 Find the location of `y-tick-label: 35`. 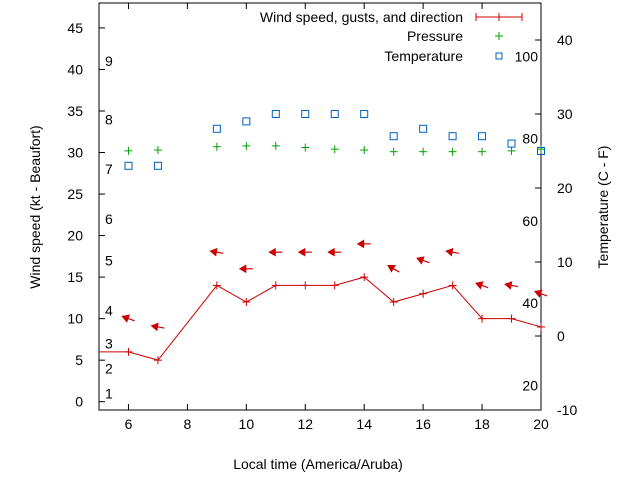

y-tick-label: 35 is located at coordinates (75, 111).